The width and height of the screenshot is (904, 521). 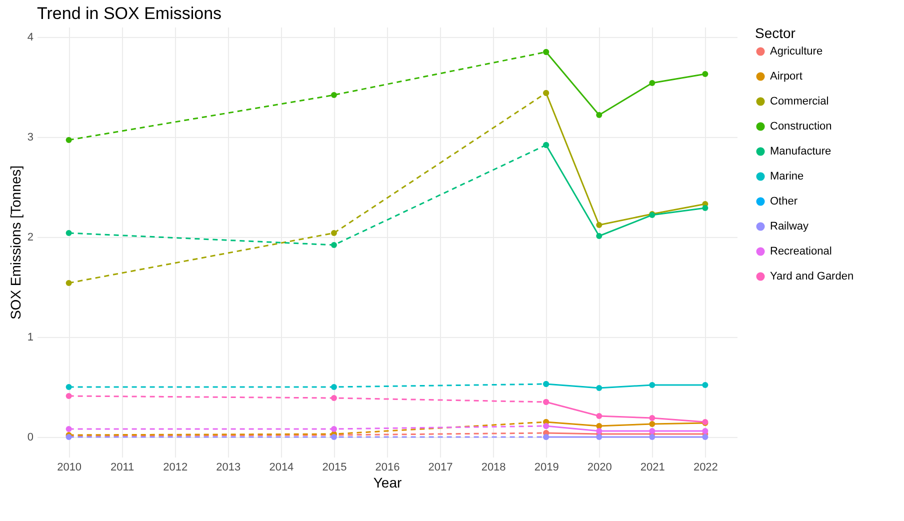 I want to click on x-tick-label: 2015, so click(x=334, y=468).